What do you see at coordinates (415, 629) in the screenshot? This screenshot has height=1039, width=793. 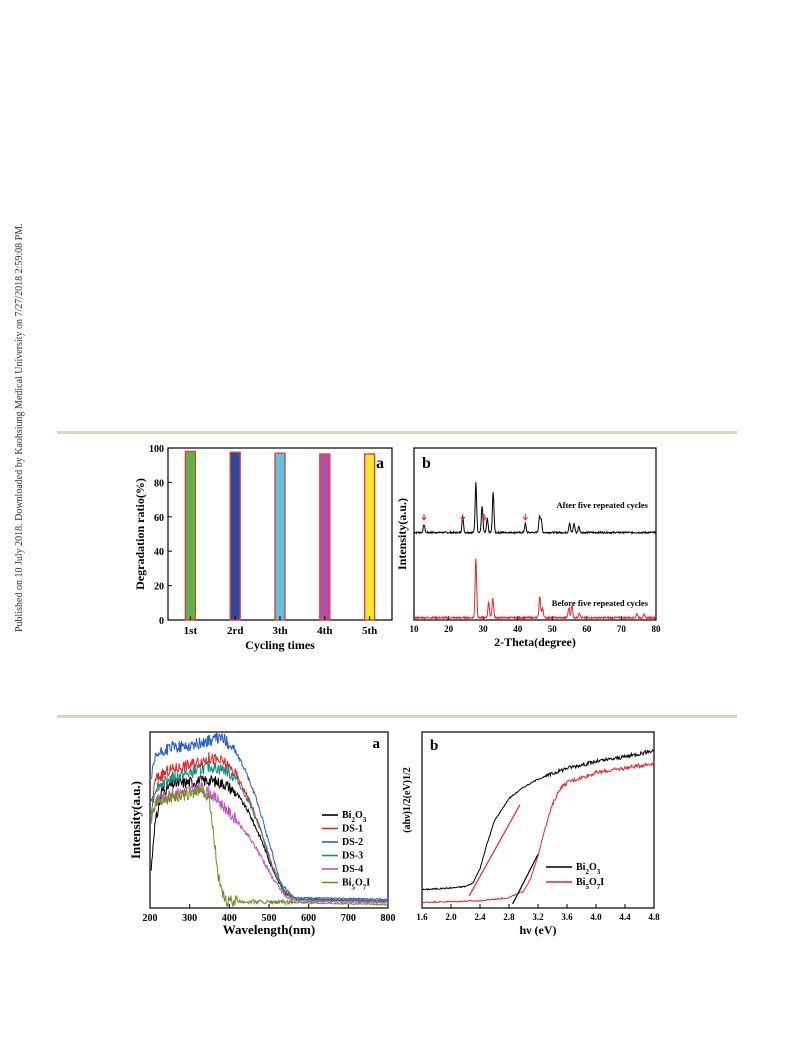 I see `x-tick-label: 10` at bounding box center [415, 629].